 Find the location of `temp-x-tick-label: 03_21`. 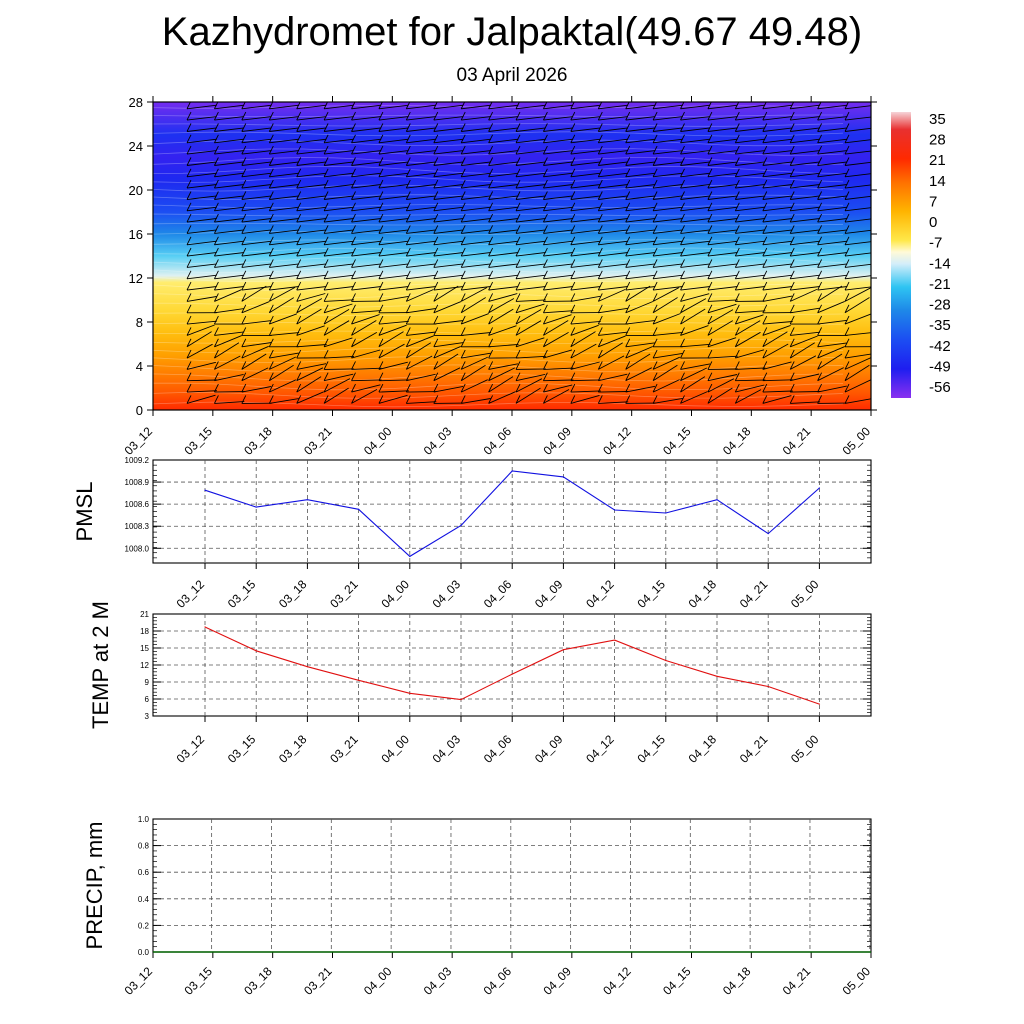

temp-x-tick-label: 03_21 is located at coordinates (344, 749).